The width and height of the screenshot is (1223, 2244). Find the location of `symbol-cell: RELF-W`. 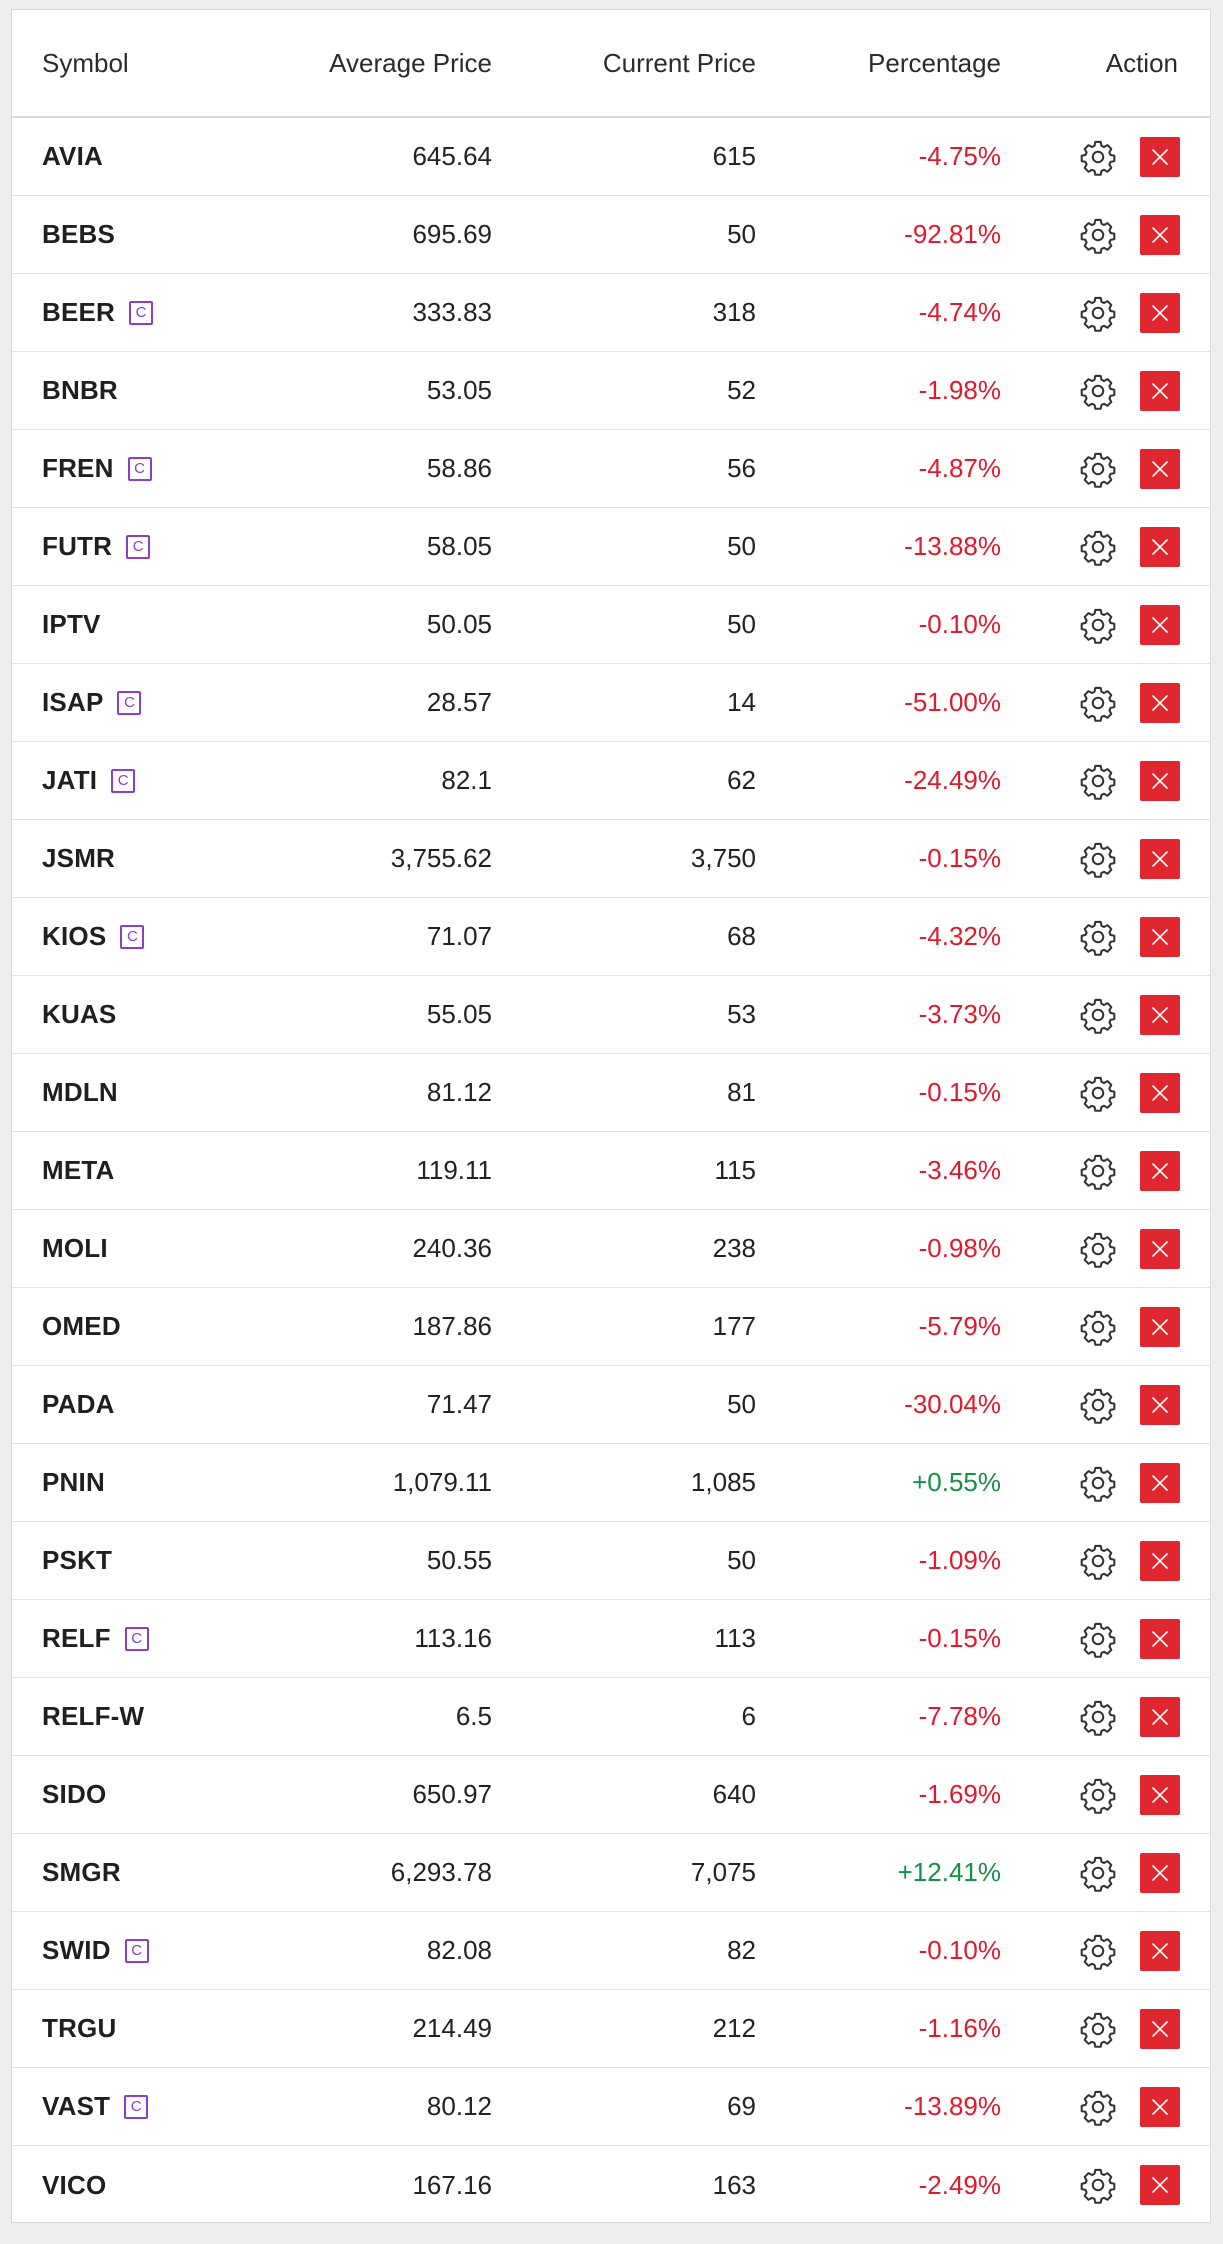

symbol-cell: RELF-W is located at coordinates (122, 1716).